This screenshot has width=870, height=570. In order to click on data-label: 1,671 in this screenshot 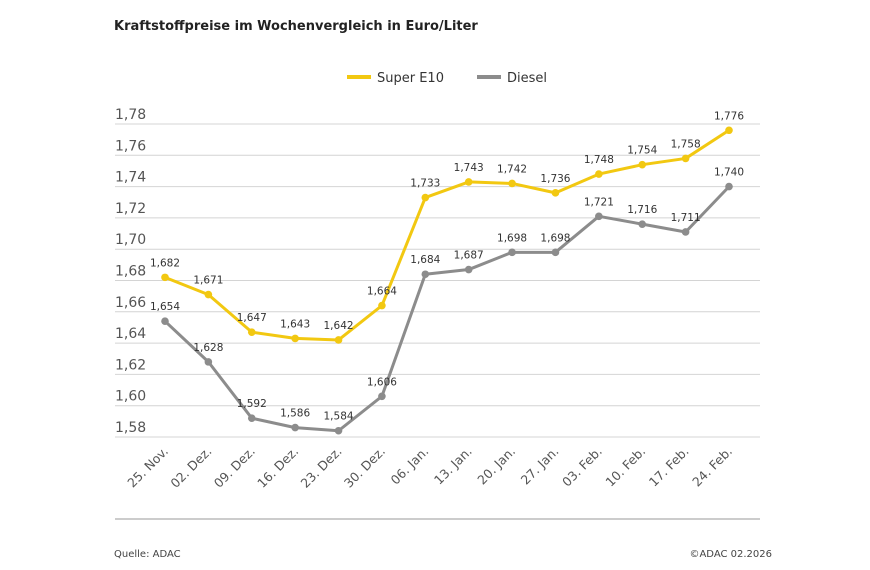, I will do `click(208, 281)`.